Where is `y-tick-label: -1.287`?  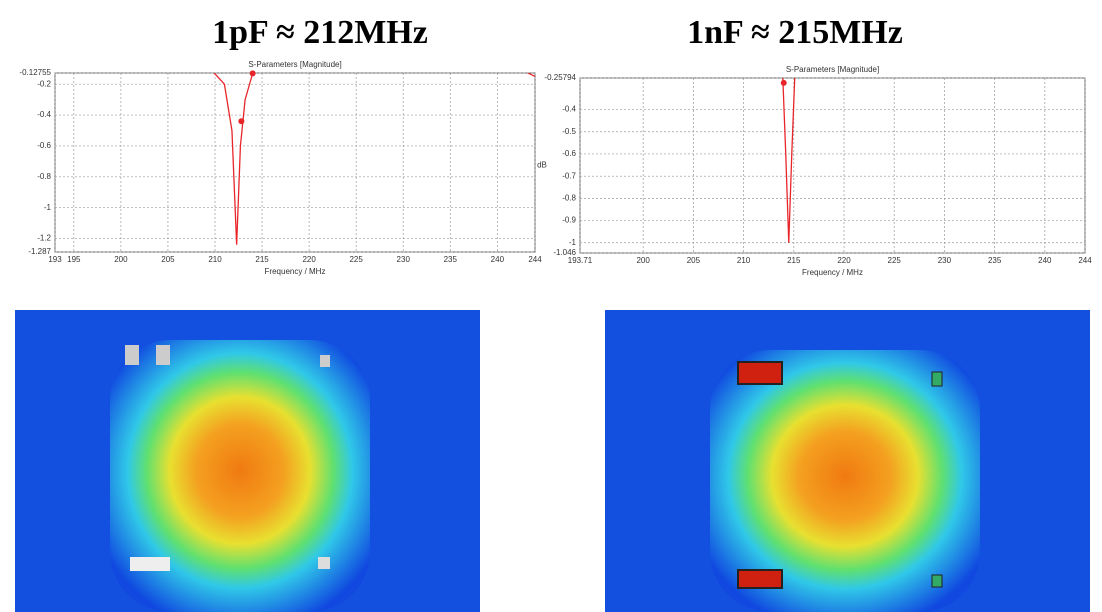 y-tick-label: -1.287 is located at coordinates (39, 251).